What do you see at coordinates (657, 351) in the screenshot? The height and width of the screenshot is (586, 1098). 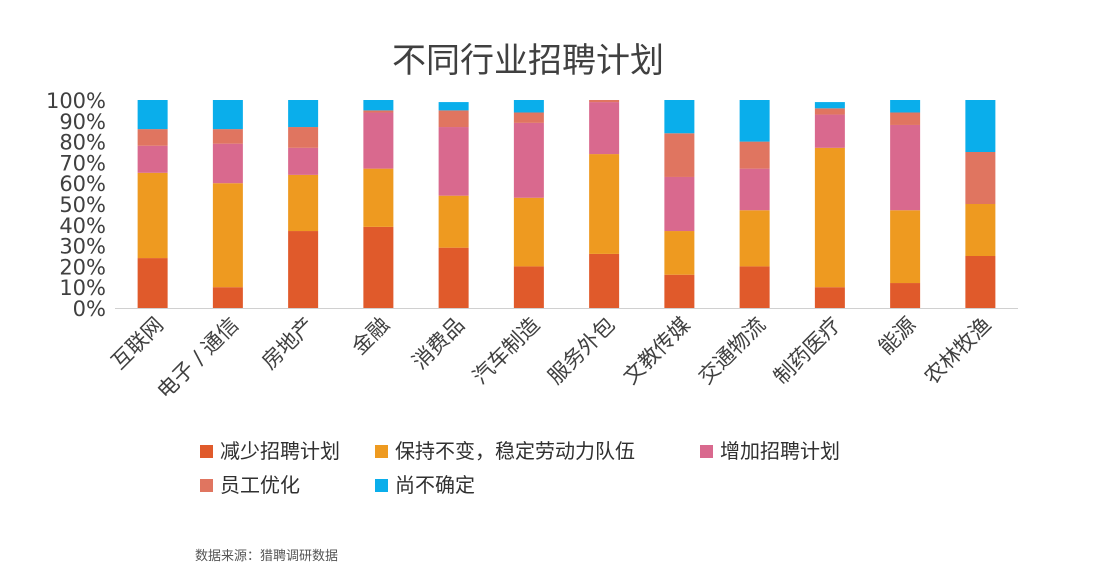 I see `x-tick-label: 文教传媒` at bounding box center [657, 351].